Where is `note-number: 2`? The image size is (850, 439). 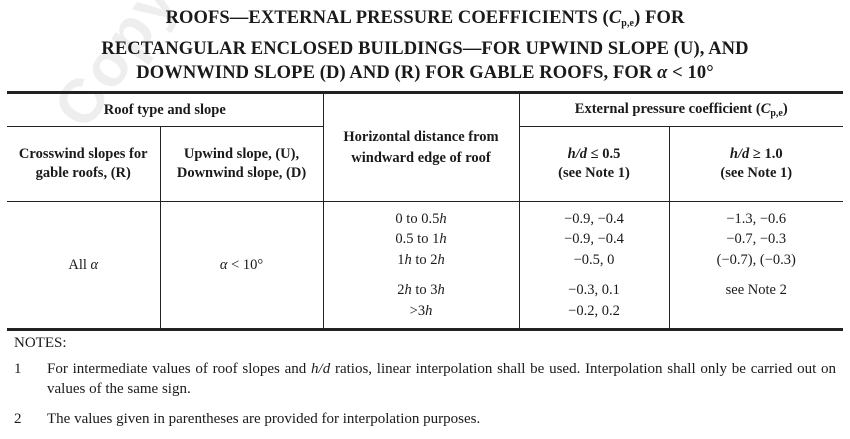 note-number: 2 is located at coordinates (18, 419).